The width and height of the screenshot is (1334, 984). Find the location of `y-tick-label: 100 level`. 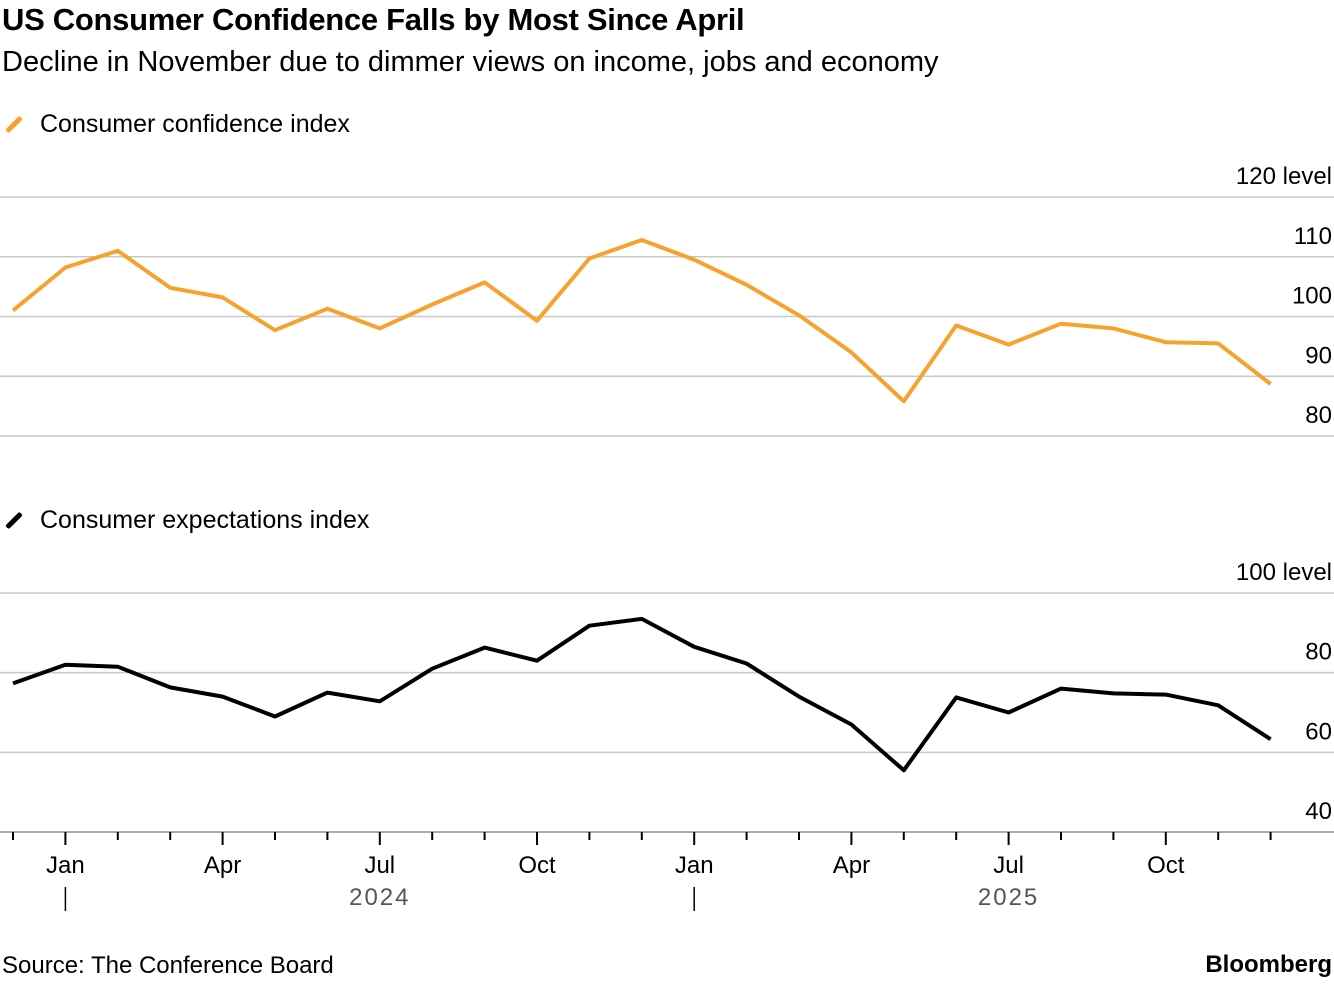

y-tick-label: 100 level is located at coordinates (1284, 572).